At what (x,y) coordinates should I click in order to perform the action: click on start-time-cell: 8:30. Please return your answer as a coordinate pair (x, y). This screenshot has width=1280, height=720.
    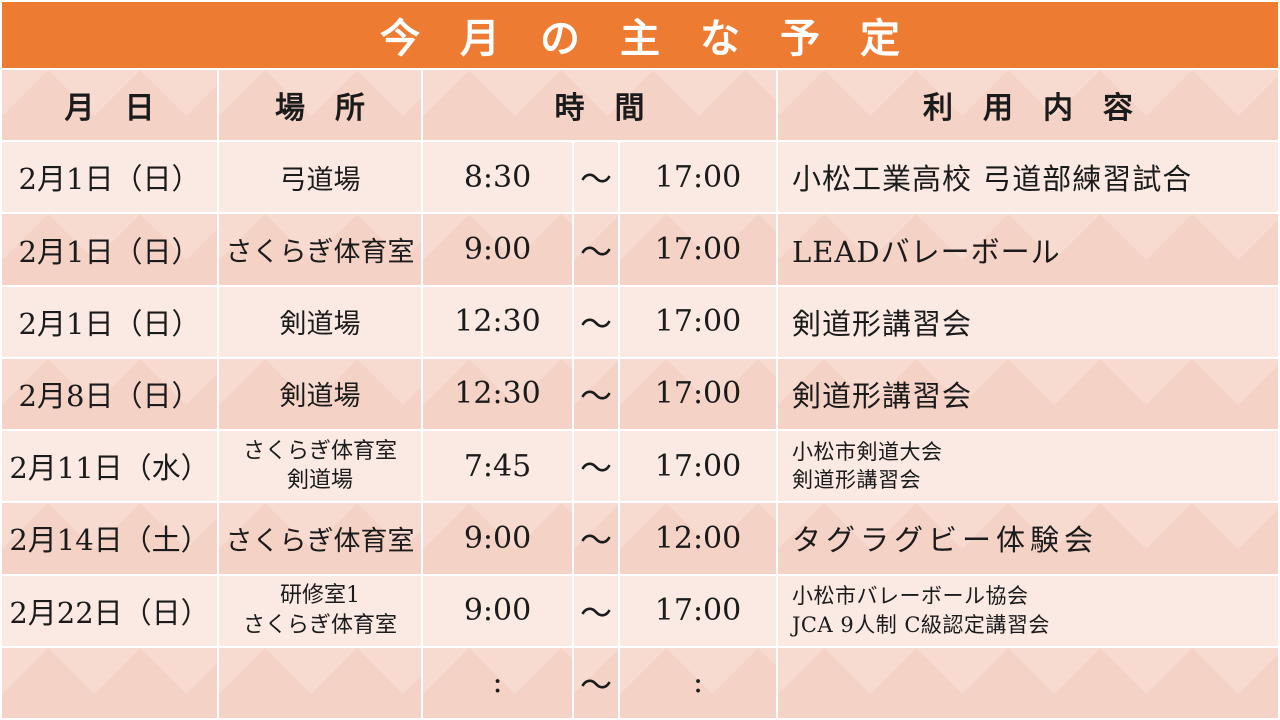
    Looking at the image, I should click on (497, 177).